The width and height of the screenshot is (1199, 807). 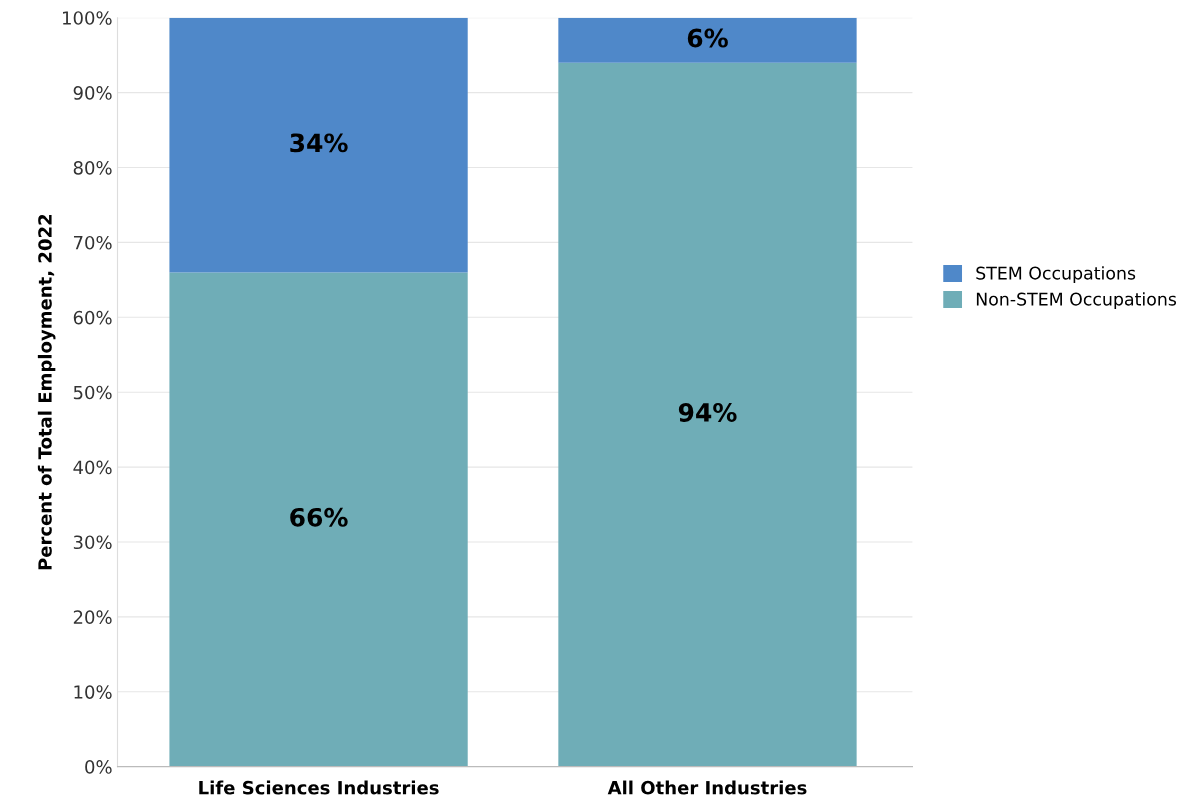 I want to click on data-label: 94%, so click(x=707, y=412).